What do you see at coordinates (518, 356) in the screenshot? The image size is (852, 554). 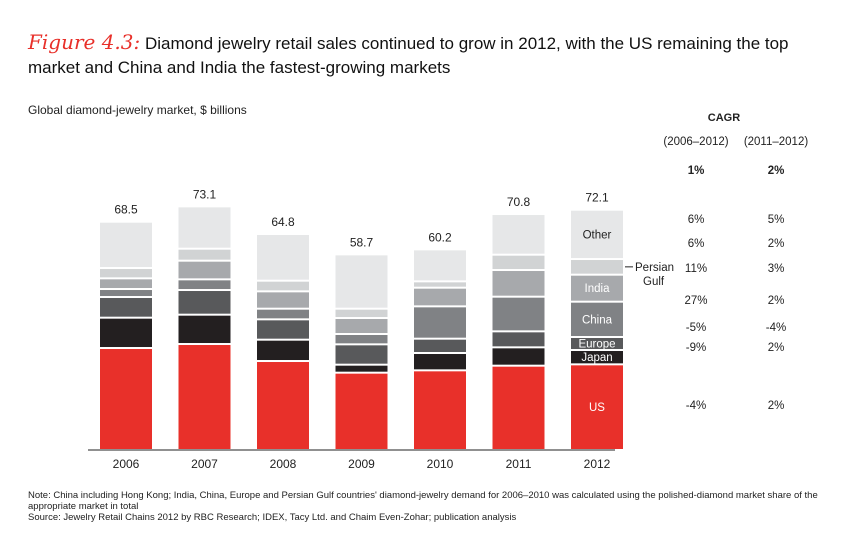 I see `bar-segment-japan-2011` at bounding box center [518, 356].